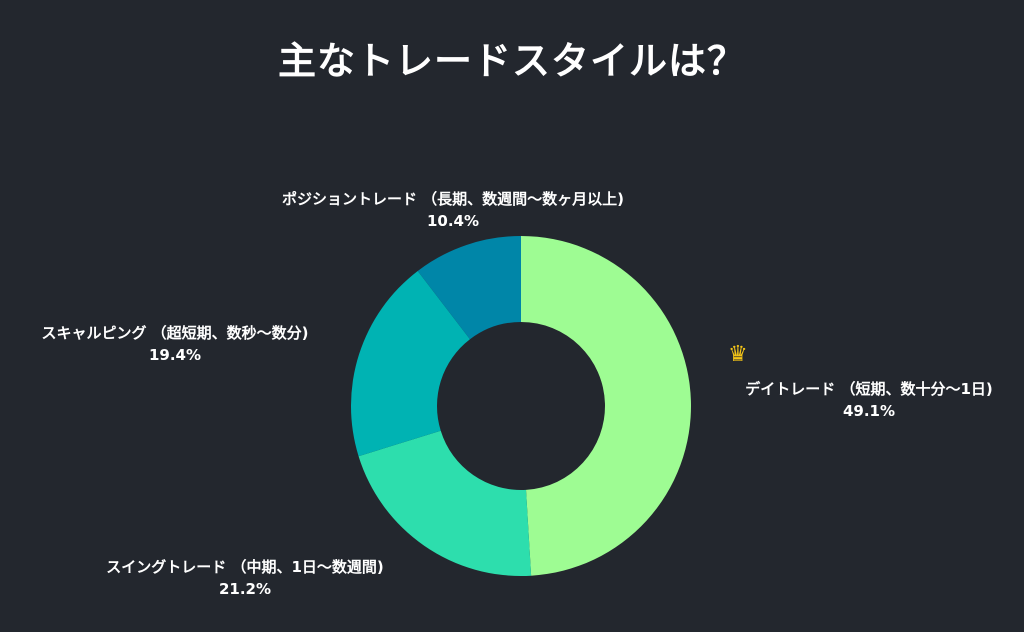 Image resolution: width=1024 pixels, height=632 pixels. Describe the element at coordinates (469, 288) in the screenshot. I see `slice-position-trade` at that location.